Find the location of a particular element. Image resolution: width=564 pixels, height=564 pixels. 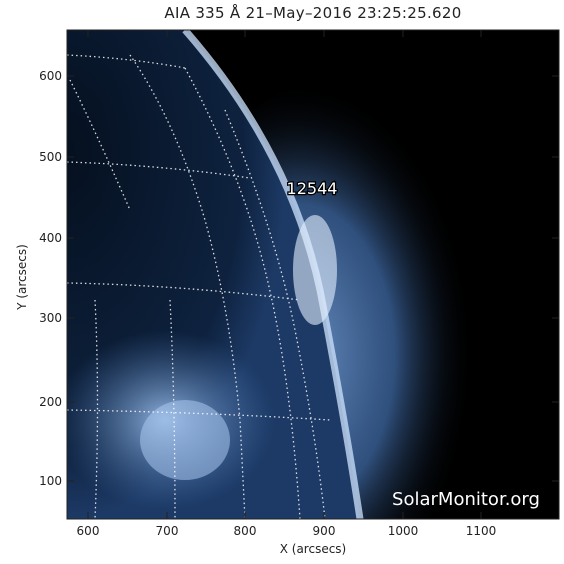

active-region-glow is located at coordinates (315, 270).